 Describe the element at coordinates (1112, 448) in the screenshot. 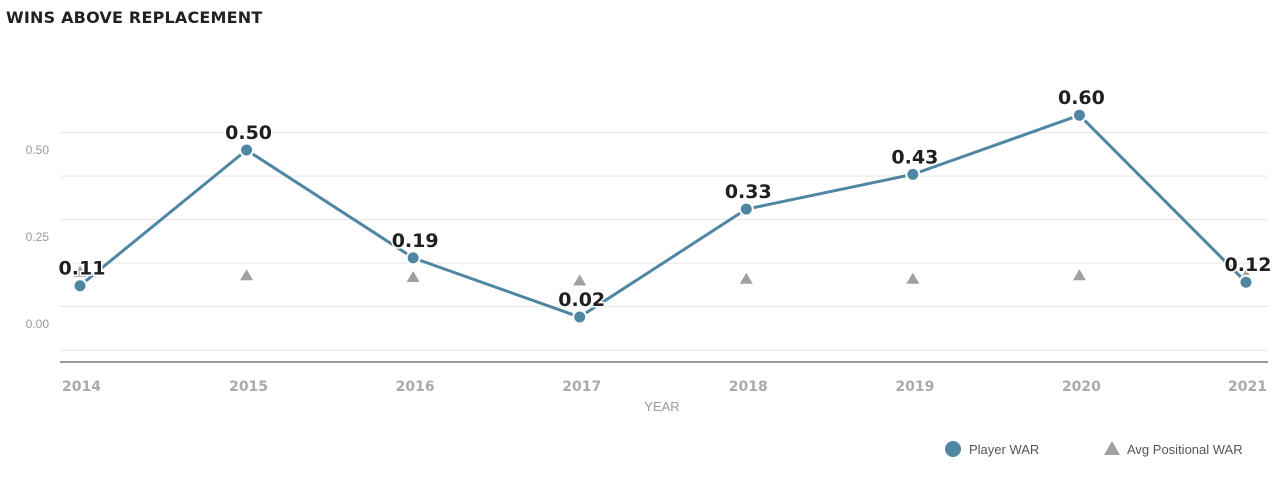

I see `legend-triangle-icon` at that location.